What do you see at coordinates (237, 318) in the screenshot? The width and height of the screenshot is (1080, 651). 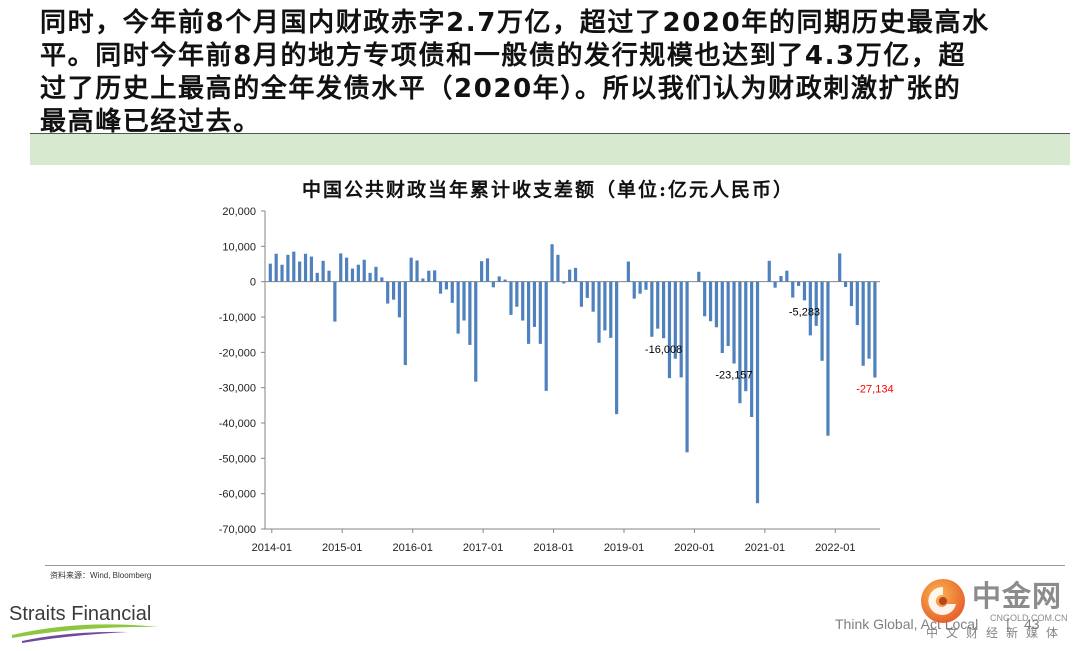 I see `y-tick-label: -10,000` at bounding box center [237, 318].